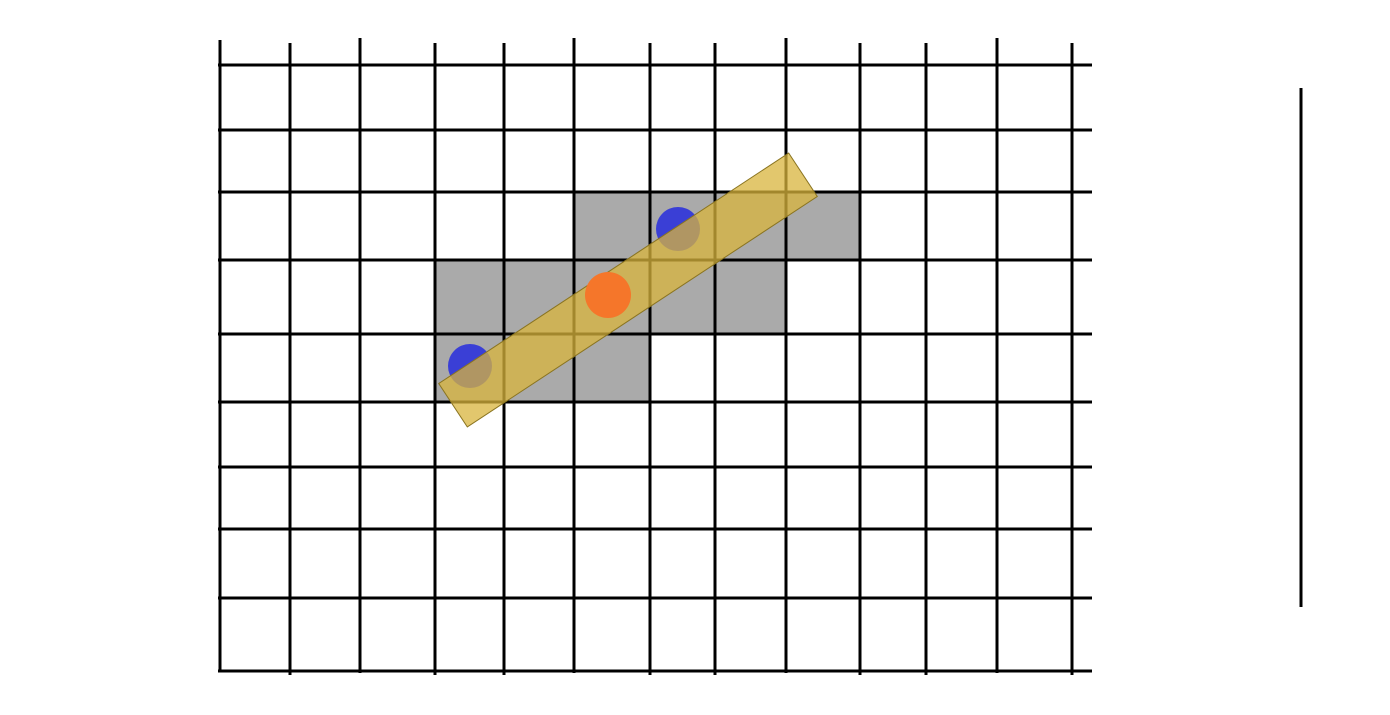 Image resolution: width=1390 pixels, height=715 pixels. Describe the element at coordinates (608, 295) in the screenshot. I see `segment-midpoint` at that location.